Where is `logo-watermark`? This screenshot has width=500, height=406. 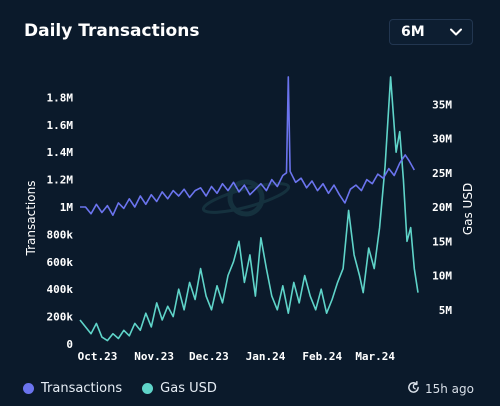 logo-watermark is located at coordinates (246, 198).